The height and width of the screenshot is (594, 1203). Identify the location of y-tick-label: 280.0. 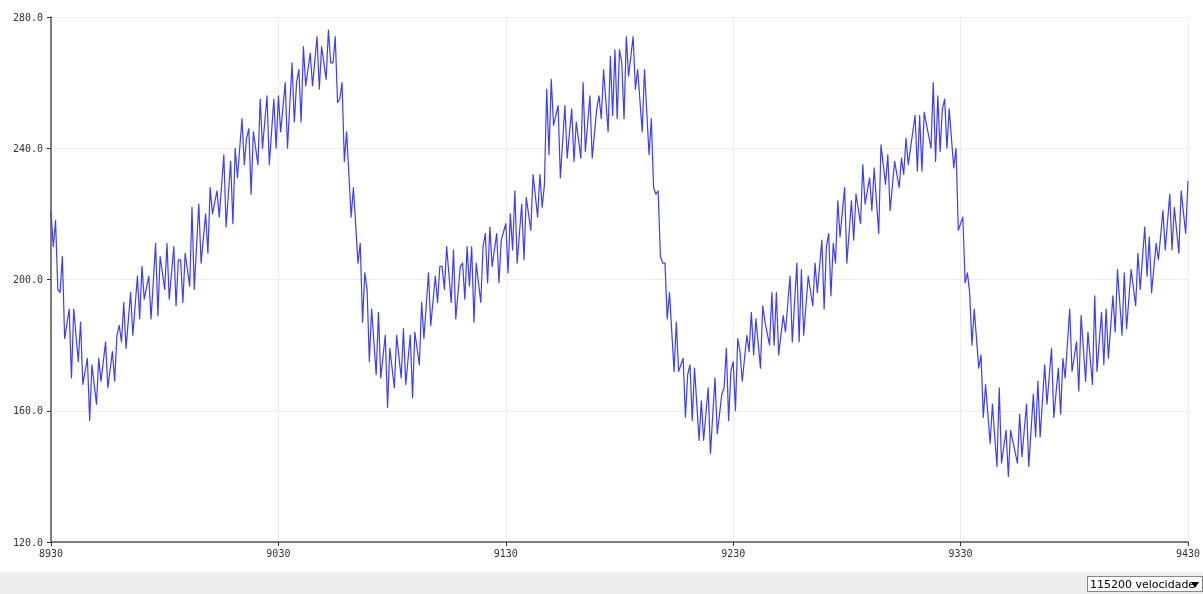
(27, 17).